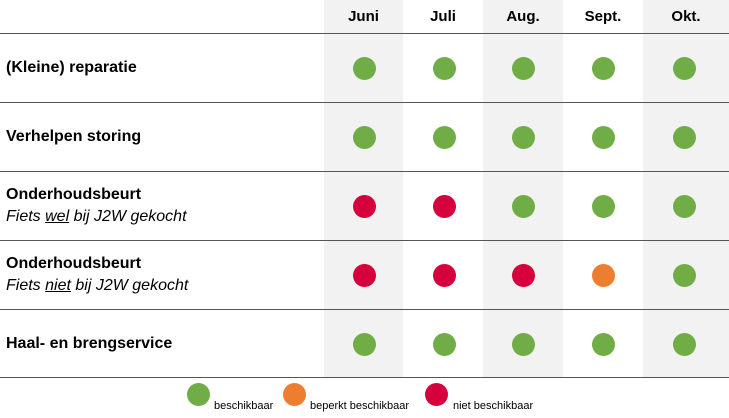 This screenshot has height=418, width=729. What do you see at coordinates (603, 275) in the screenshot?
I see `status-dot-limited-sept` at bounding box center [603, 275].